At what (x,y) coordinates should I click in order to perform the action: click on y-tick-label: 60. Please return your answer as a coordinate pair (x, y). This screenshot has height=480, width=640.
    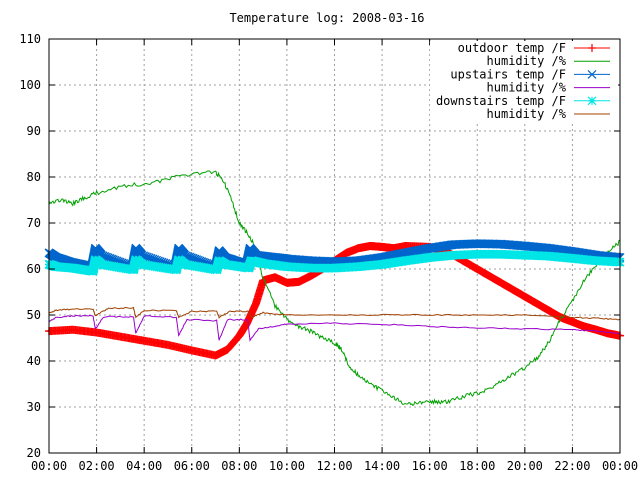
    Looking at the image, I should click on (34, 269).